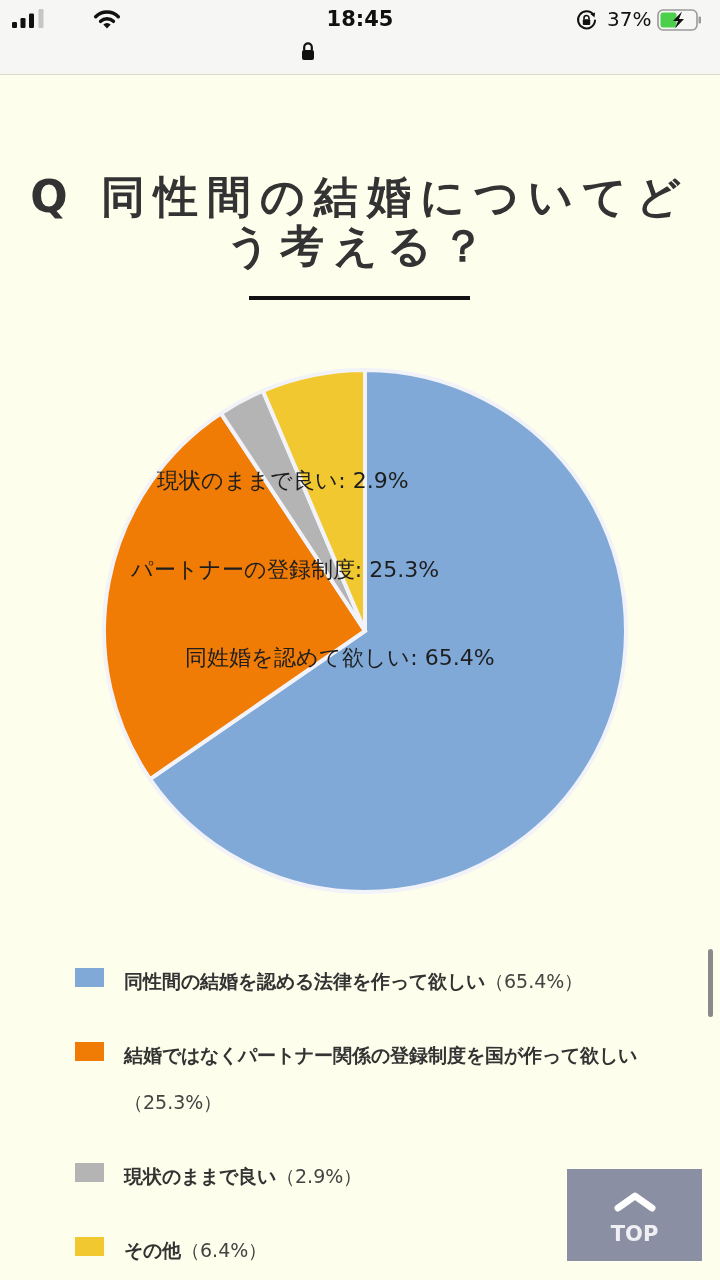 This screenshot has height=1280, width=720. What do you see at coordinates (196, 1250) in the screenshot?
I see `legend-label: その他（6.4%）` at bounding box center [196, 1250].